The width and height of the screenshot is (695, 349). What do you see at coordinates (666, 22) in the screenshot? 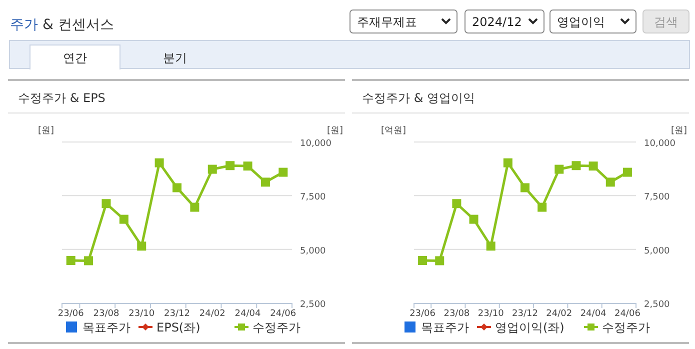
I see `text: 검색` at bounding box center [666, 22].